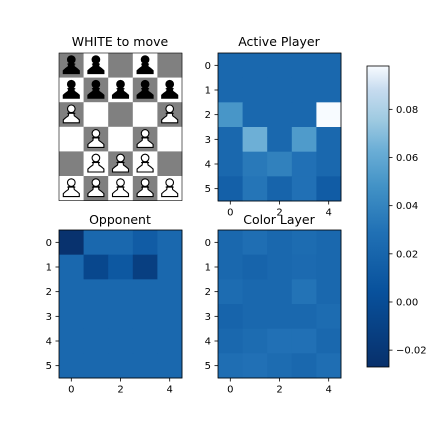 This screenshot has width=432, height=437. What do you see at coordinates (279, 219) in the screenshot?
I see `heatmap-title-color-layer: Color Layer` at bounding box center [279, 219].